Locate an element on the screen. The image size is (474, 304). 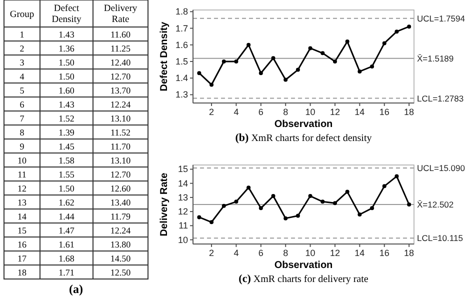
data-label: 12.60 is located at coordinates (121, 189).